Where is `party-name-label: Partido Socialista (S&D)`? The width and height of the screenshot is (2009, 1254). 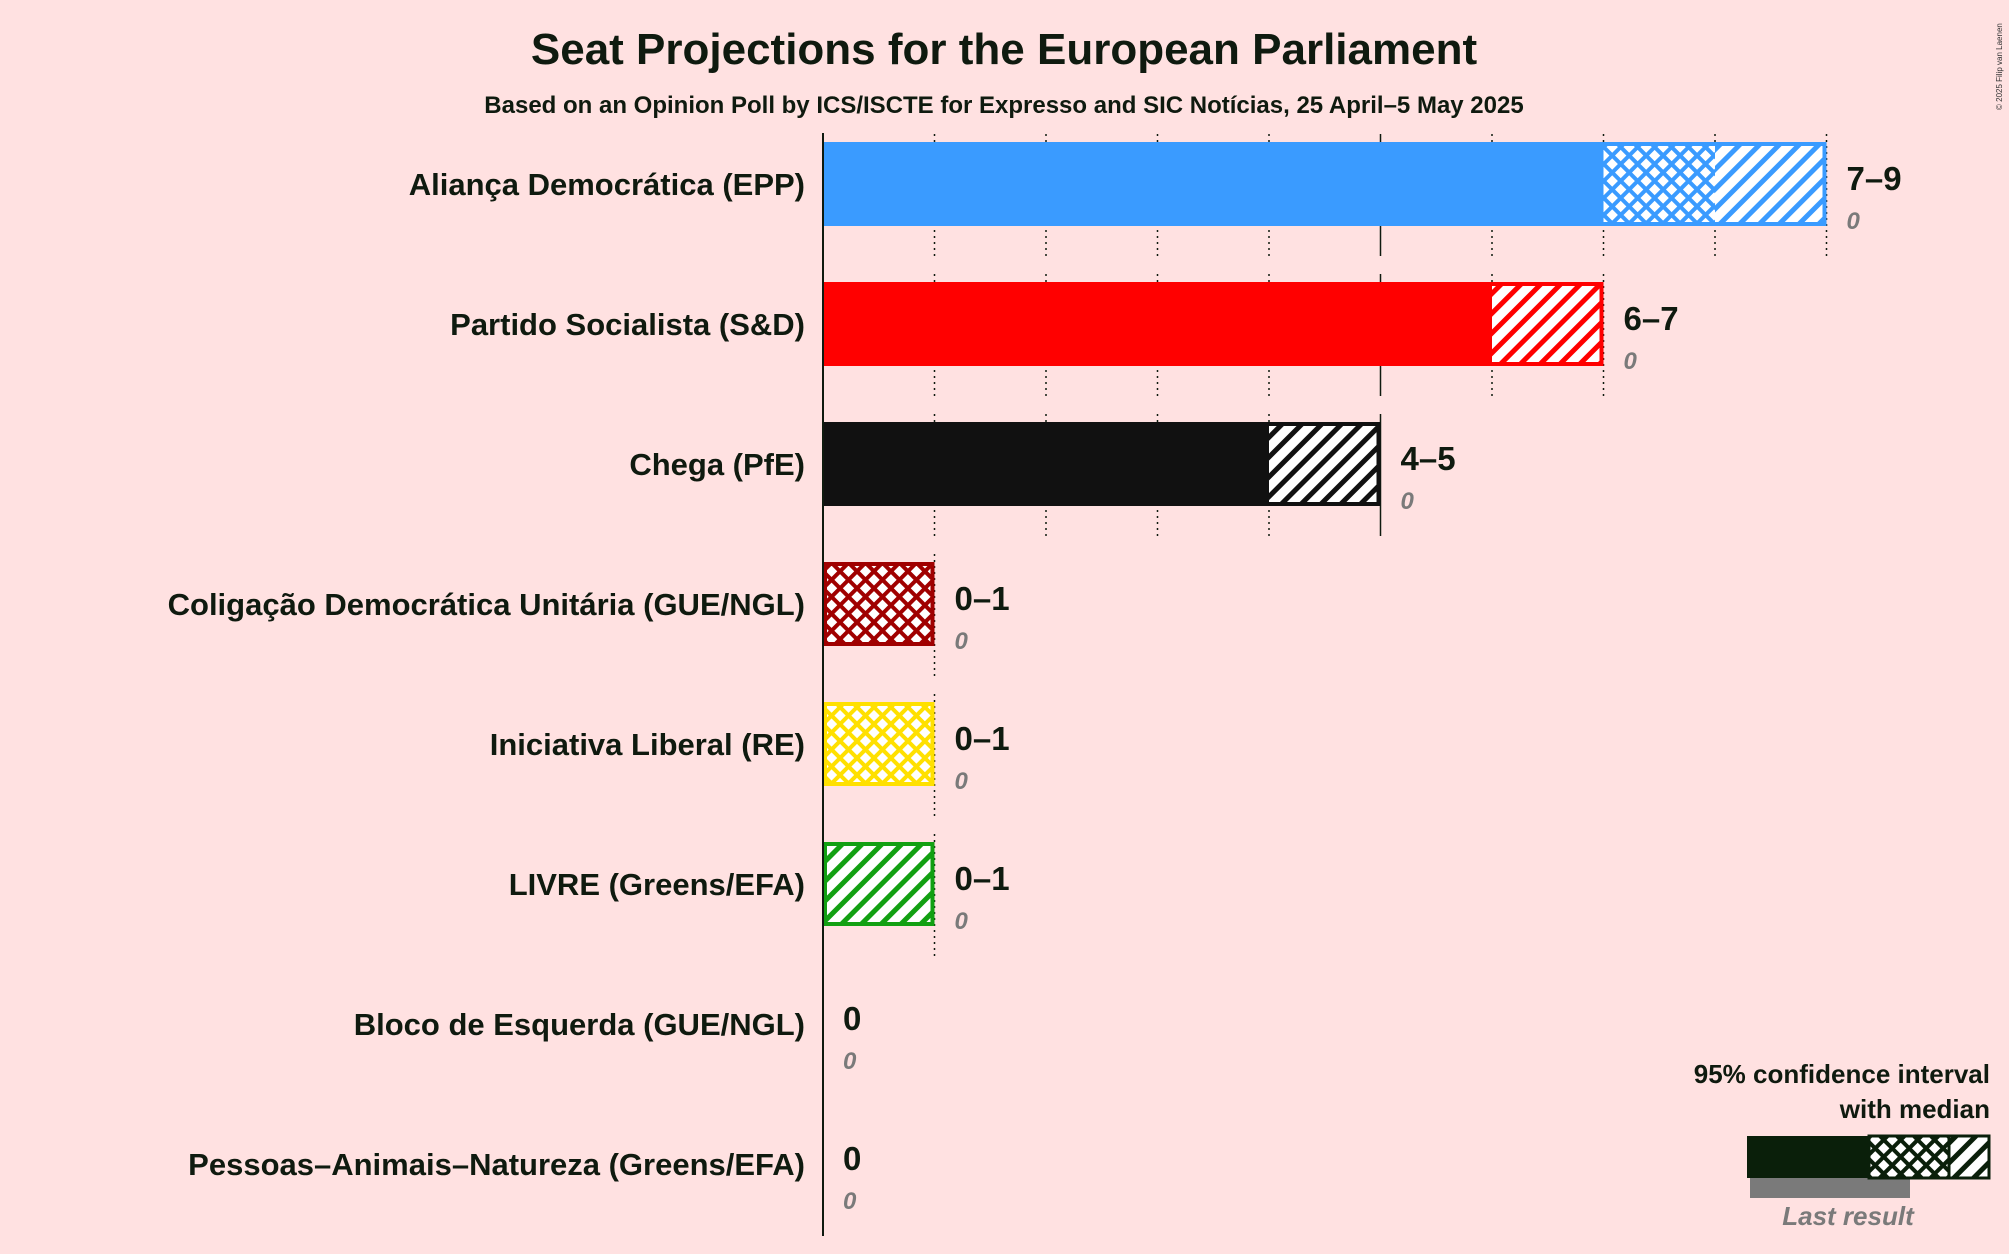
party-name-label: Partido Socialista (S&D) is located at coordinates (627, 324).